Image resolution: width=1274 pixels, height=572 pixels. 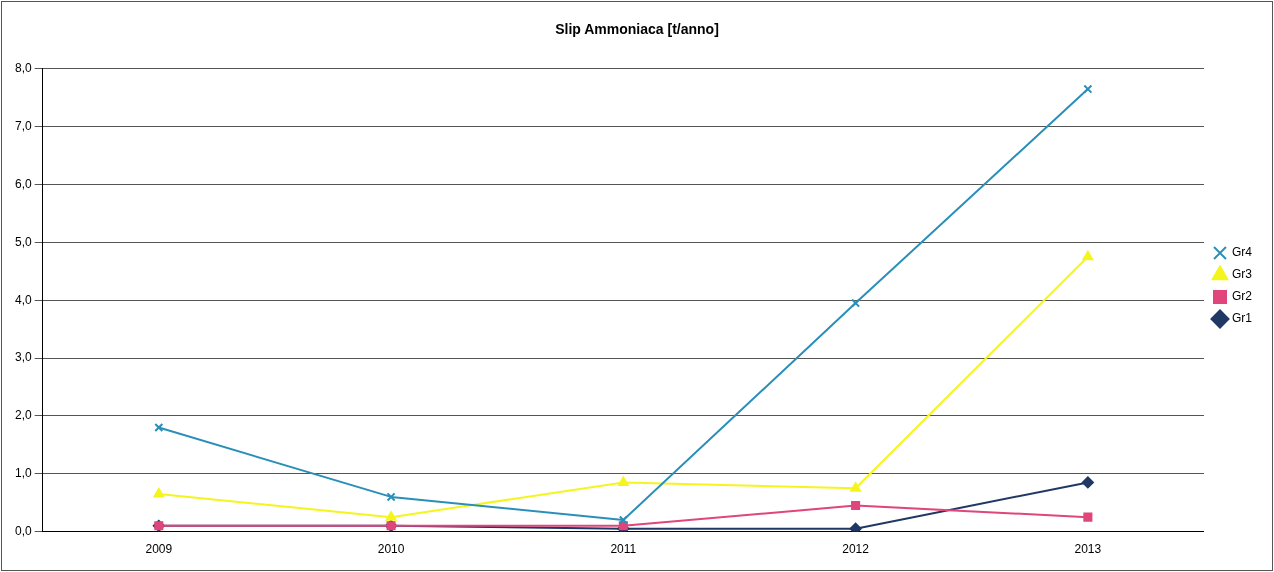 I want to click on x-tick-label: 2013, so click(x=1088, y=549).